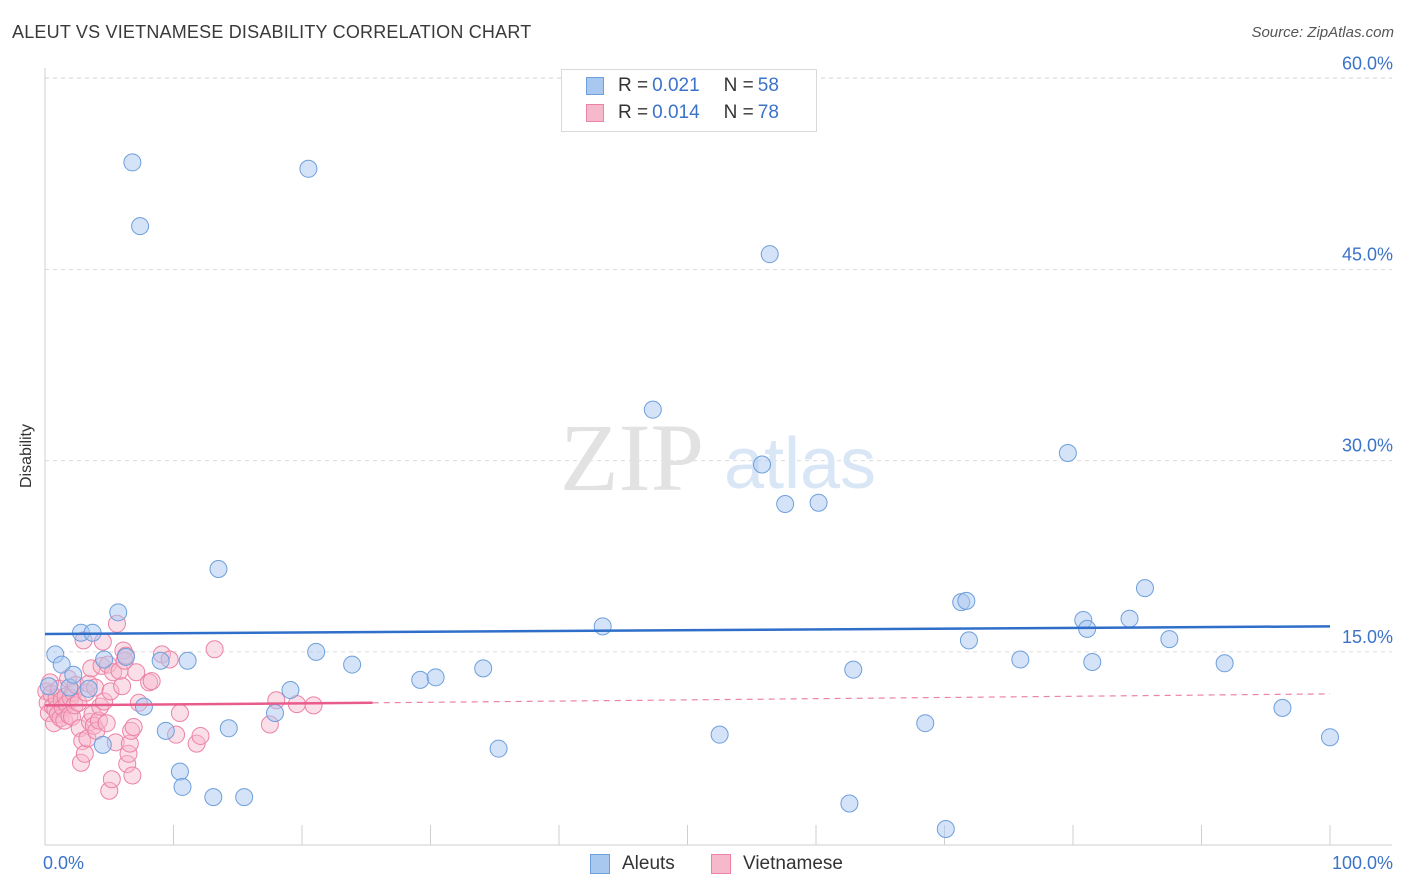  Describe the element at coordinates (1367, 254) in the screenshot. I see `y-tick-label: 45.0%` at that location.